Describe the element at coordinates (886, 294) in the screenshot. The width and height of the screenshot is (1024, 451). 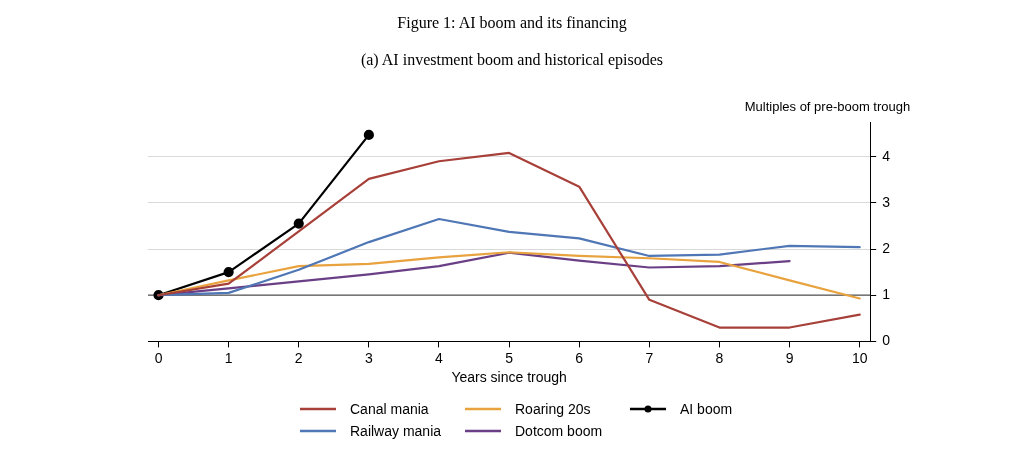
I see `y-tick-label: 1` at that location.